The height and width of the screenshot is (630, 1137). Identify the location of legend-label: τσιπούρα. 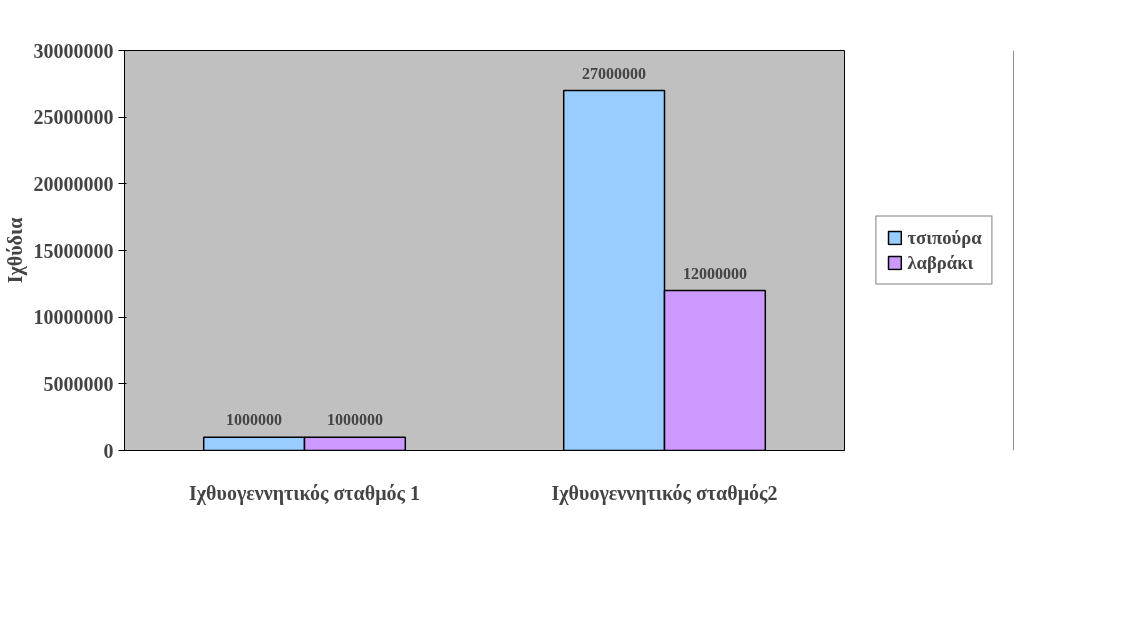
(944, 237).